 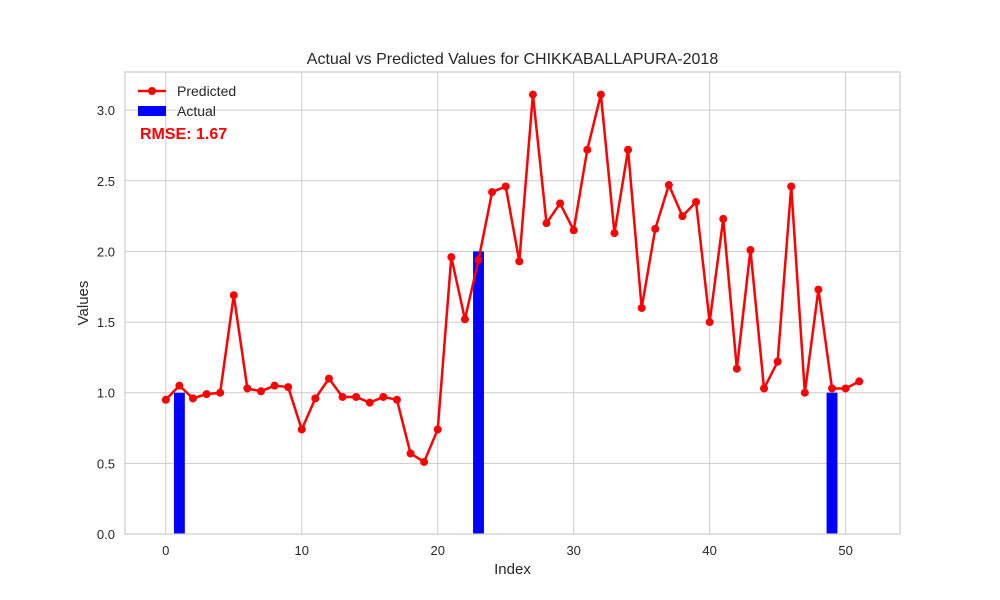 I want to click on y-tick-label: 2.0, so click(x=106, y=251).